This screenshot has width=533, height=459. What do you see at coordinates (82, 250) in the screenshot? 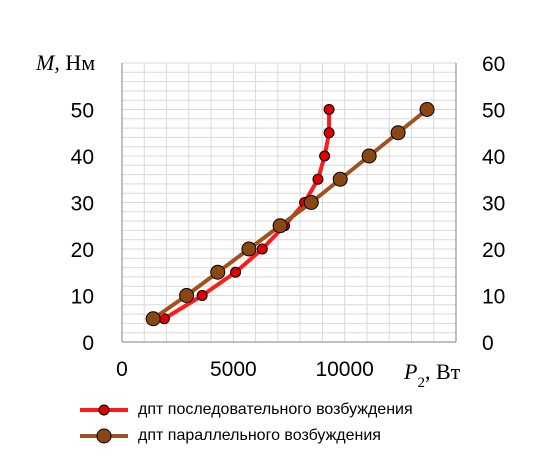
I see `y-left-tick-label: 20` at bounding box center [82, 250].